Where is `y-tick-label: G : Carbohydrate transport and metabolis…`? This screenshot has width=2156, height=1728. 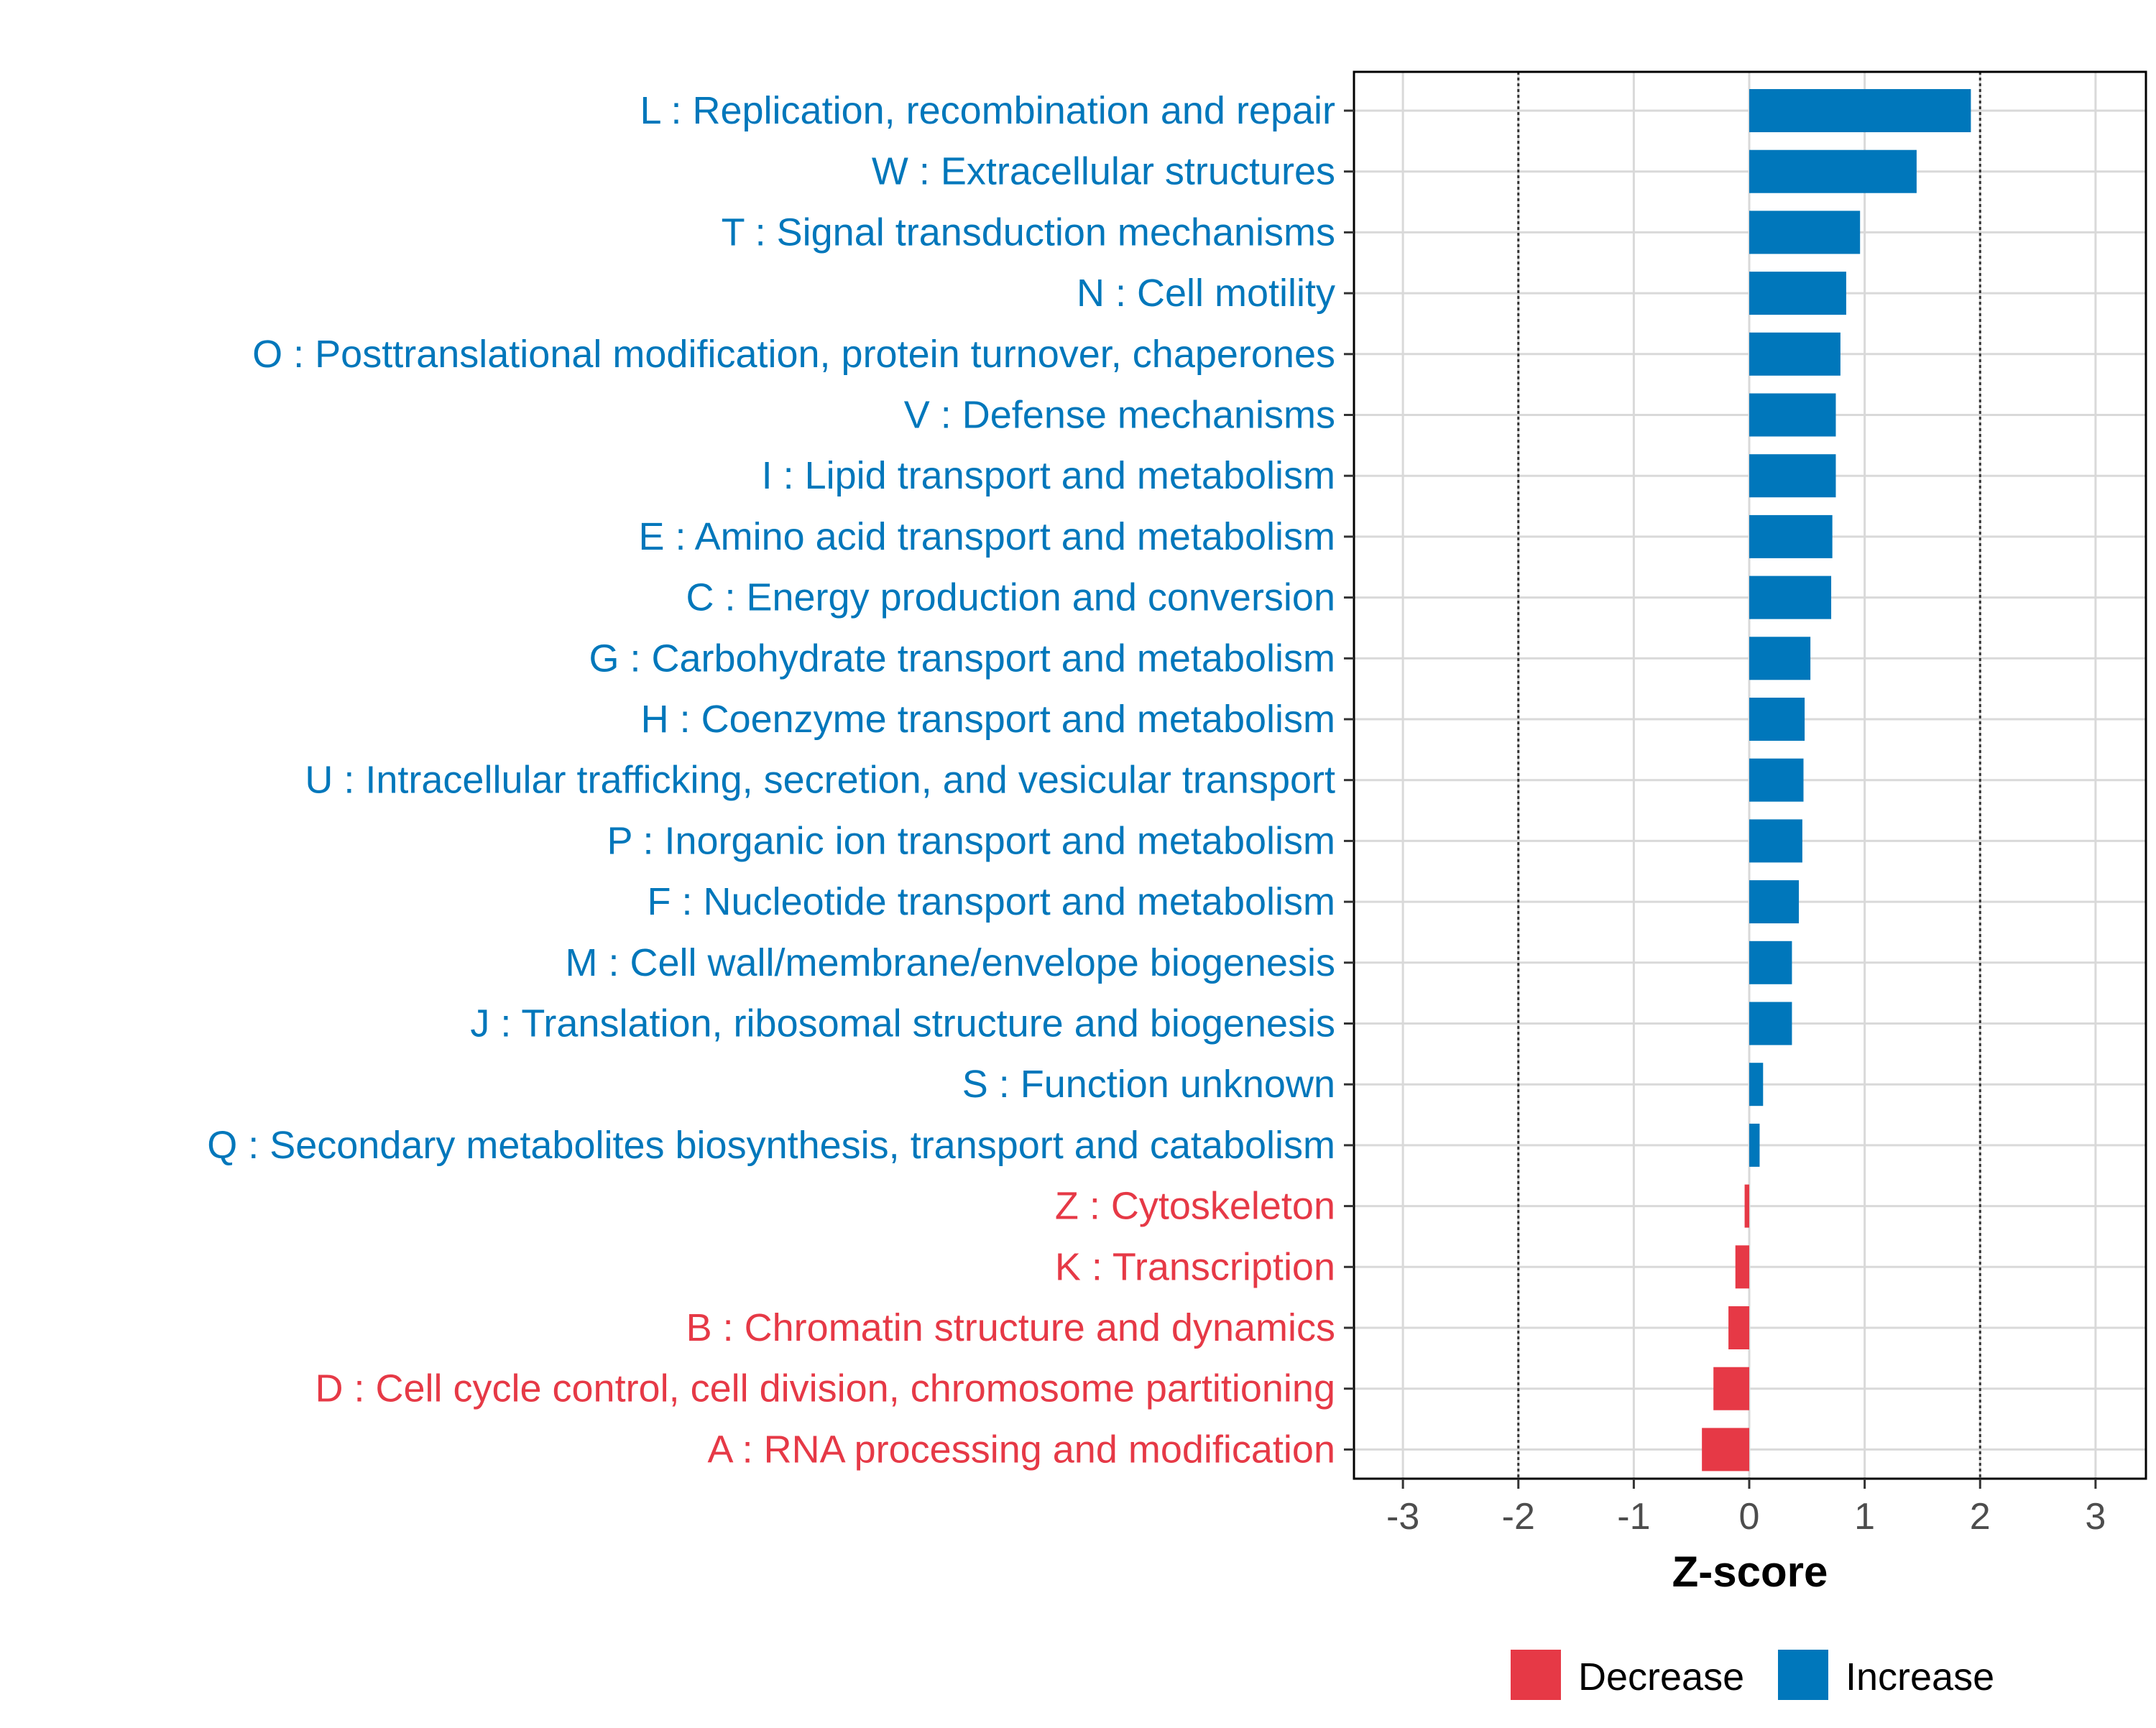
y-tick-label: G : Carbohydrate transport and metabolis… is located at coordinates (963, 659).